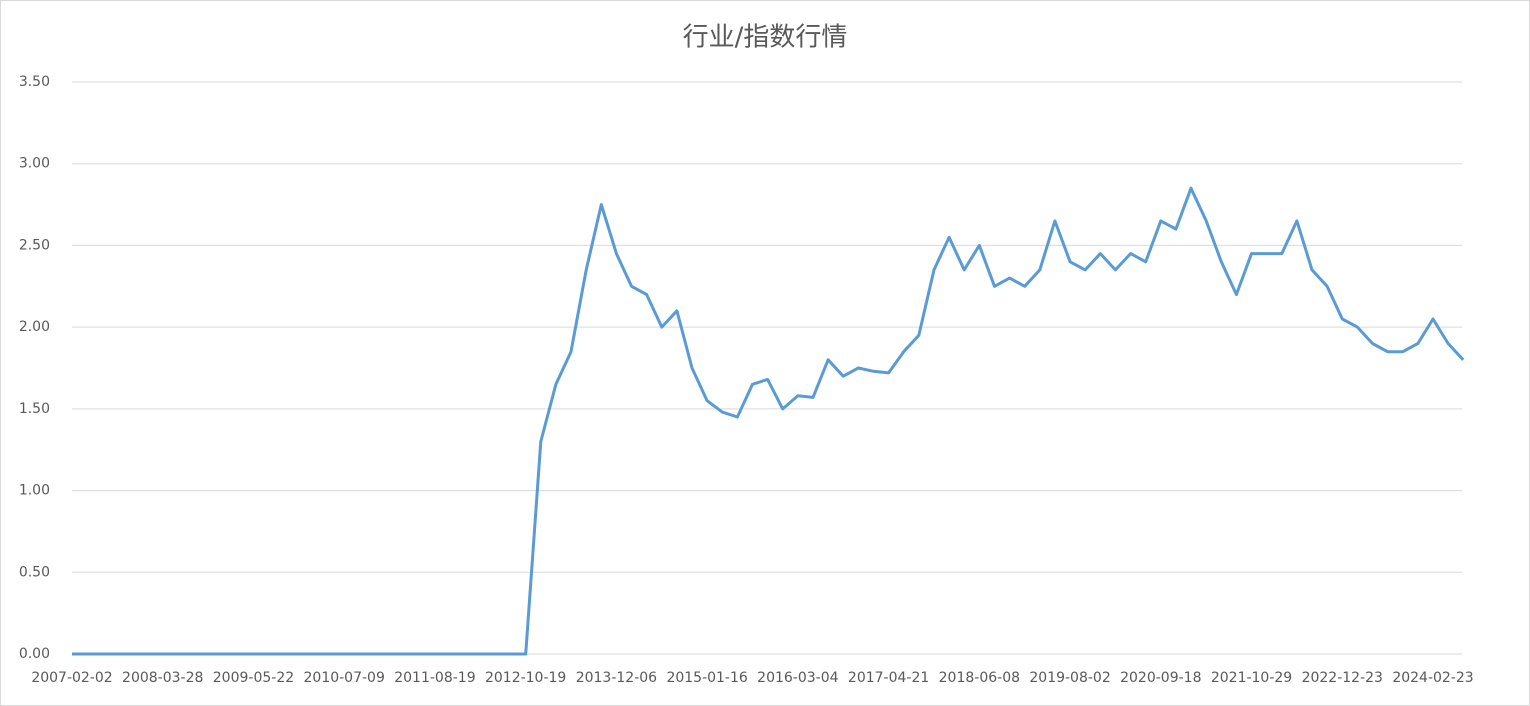 The height and width of the screenshot is (706, 1530). What do you see at coordinates (253, 678) in the screenshot?
I see `x-tick-label: 2009-05-22` at bounding box center [253, 678].